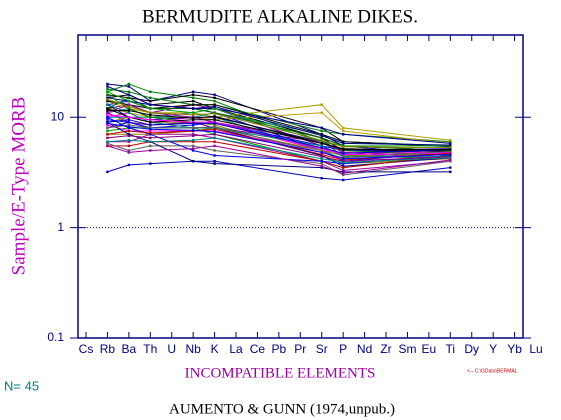 The image size is (561, 420). Describe the element at coordinates (385, 349) in the screenshot. I see `x-tick-label: Zr` at that location.